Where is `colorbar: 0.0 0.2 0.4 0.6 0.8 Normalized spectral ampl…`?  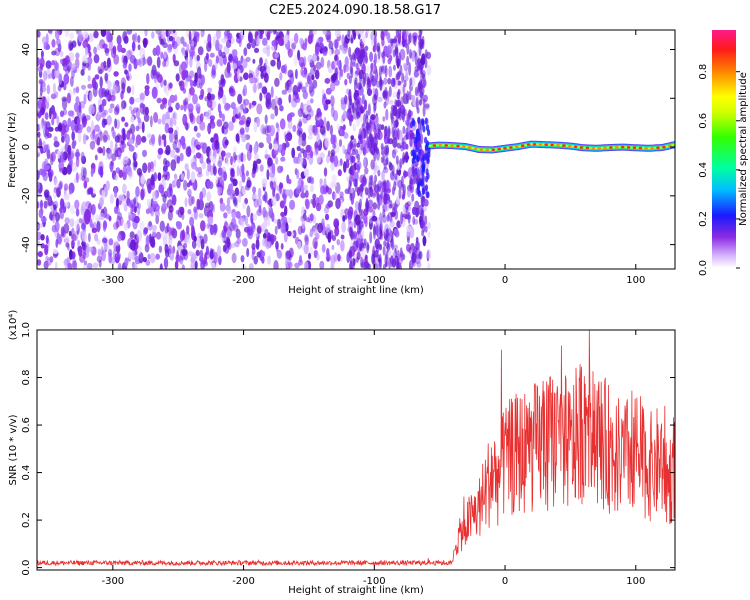
colorbar: 0.0 0.2 0.4 0.6 0.8 Normalized spectral ampl… is located at coordinates (723, 153).